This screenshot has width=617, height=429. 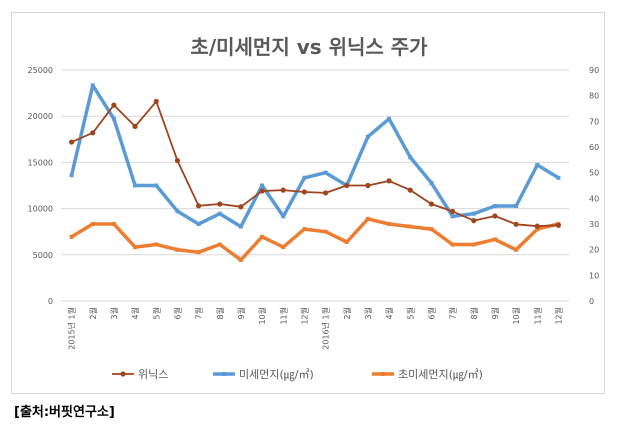 What do you see at coordinates (315, 239) in the screenshot?
I see `series-line` at bounding box center [315, 239].